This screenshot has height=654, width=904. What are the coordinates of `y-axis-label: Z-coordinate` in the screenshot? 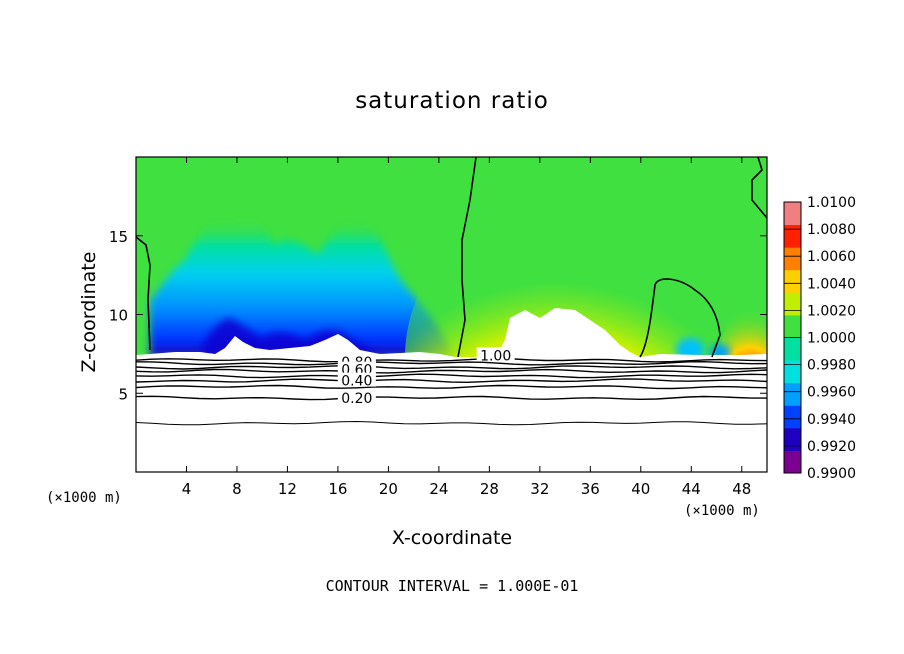 It's located at (89, 312).